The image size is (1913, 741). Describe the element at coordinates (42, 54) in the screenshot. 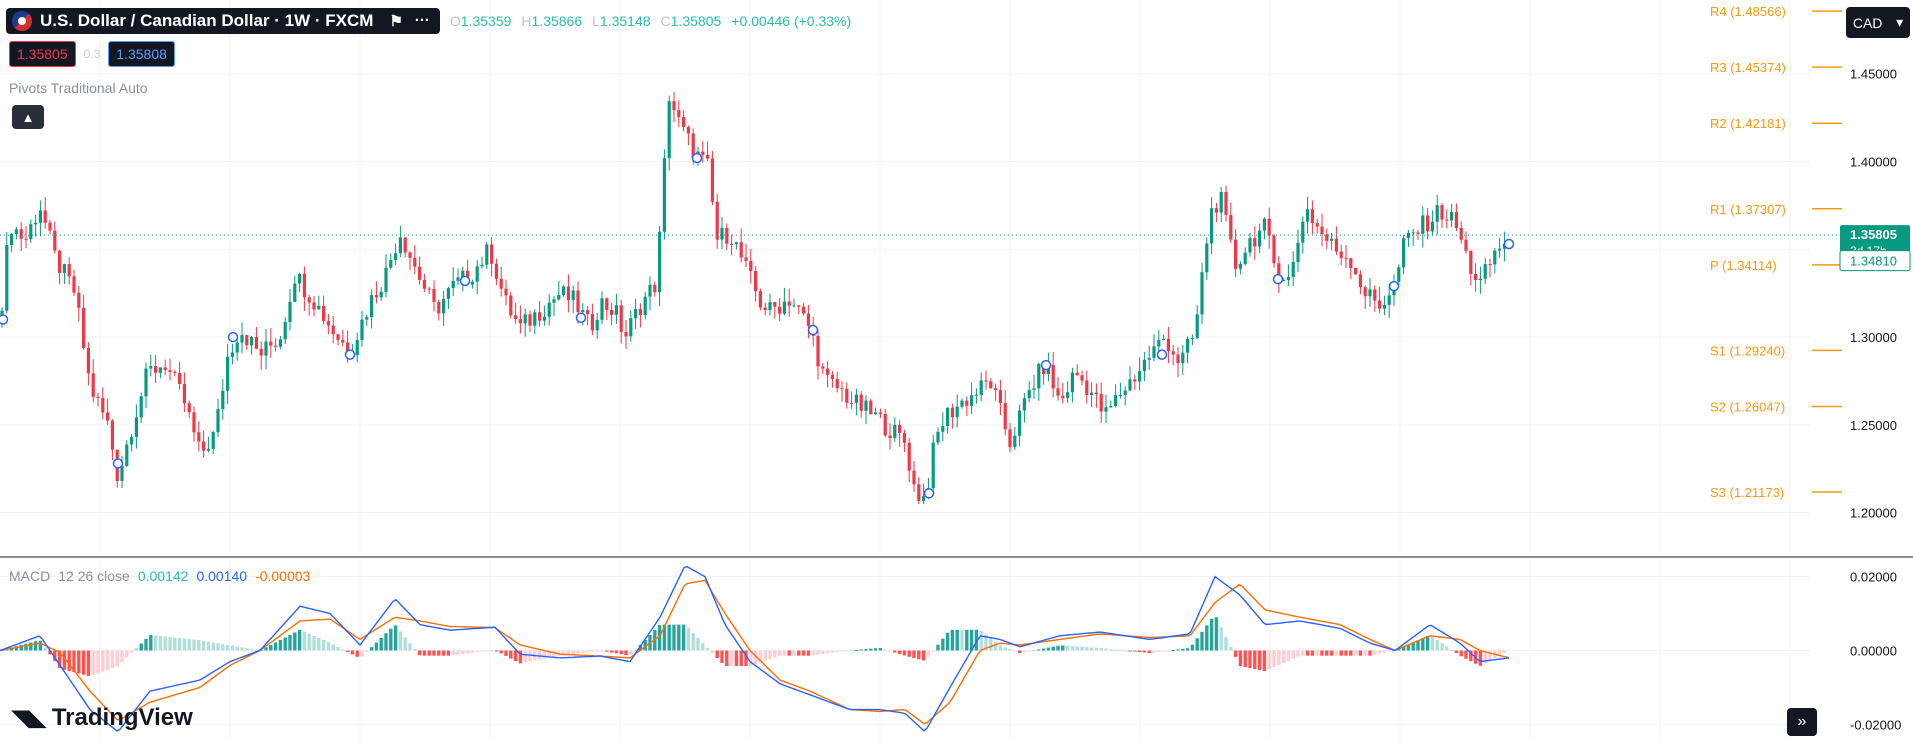

I see `sell-button: 1.35805` at that location.